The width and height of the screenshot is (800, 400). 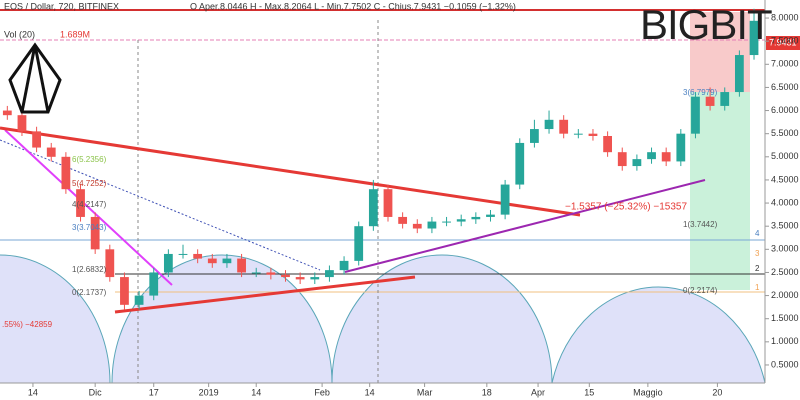 What do you see at coordinates (589, 392) in the screenshot?
I see `x-tick-label: 15` at bounding box center [589, 392].